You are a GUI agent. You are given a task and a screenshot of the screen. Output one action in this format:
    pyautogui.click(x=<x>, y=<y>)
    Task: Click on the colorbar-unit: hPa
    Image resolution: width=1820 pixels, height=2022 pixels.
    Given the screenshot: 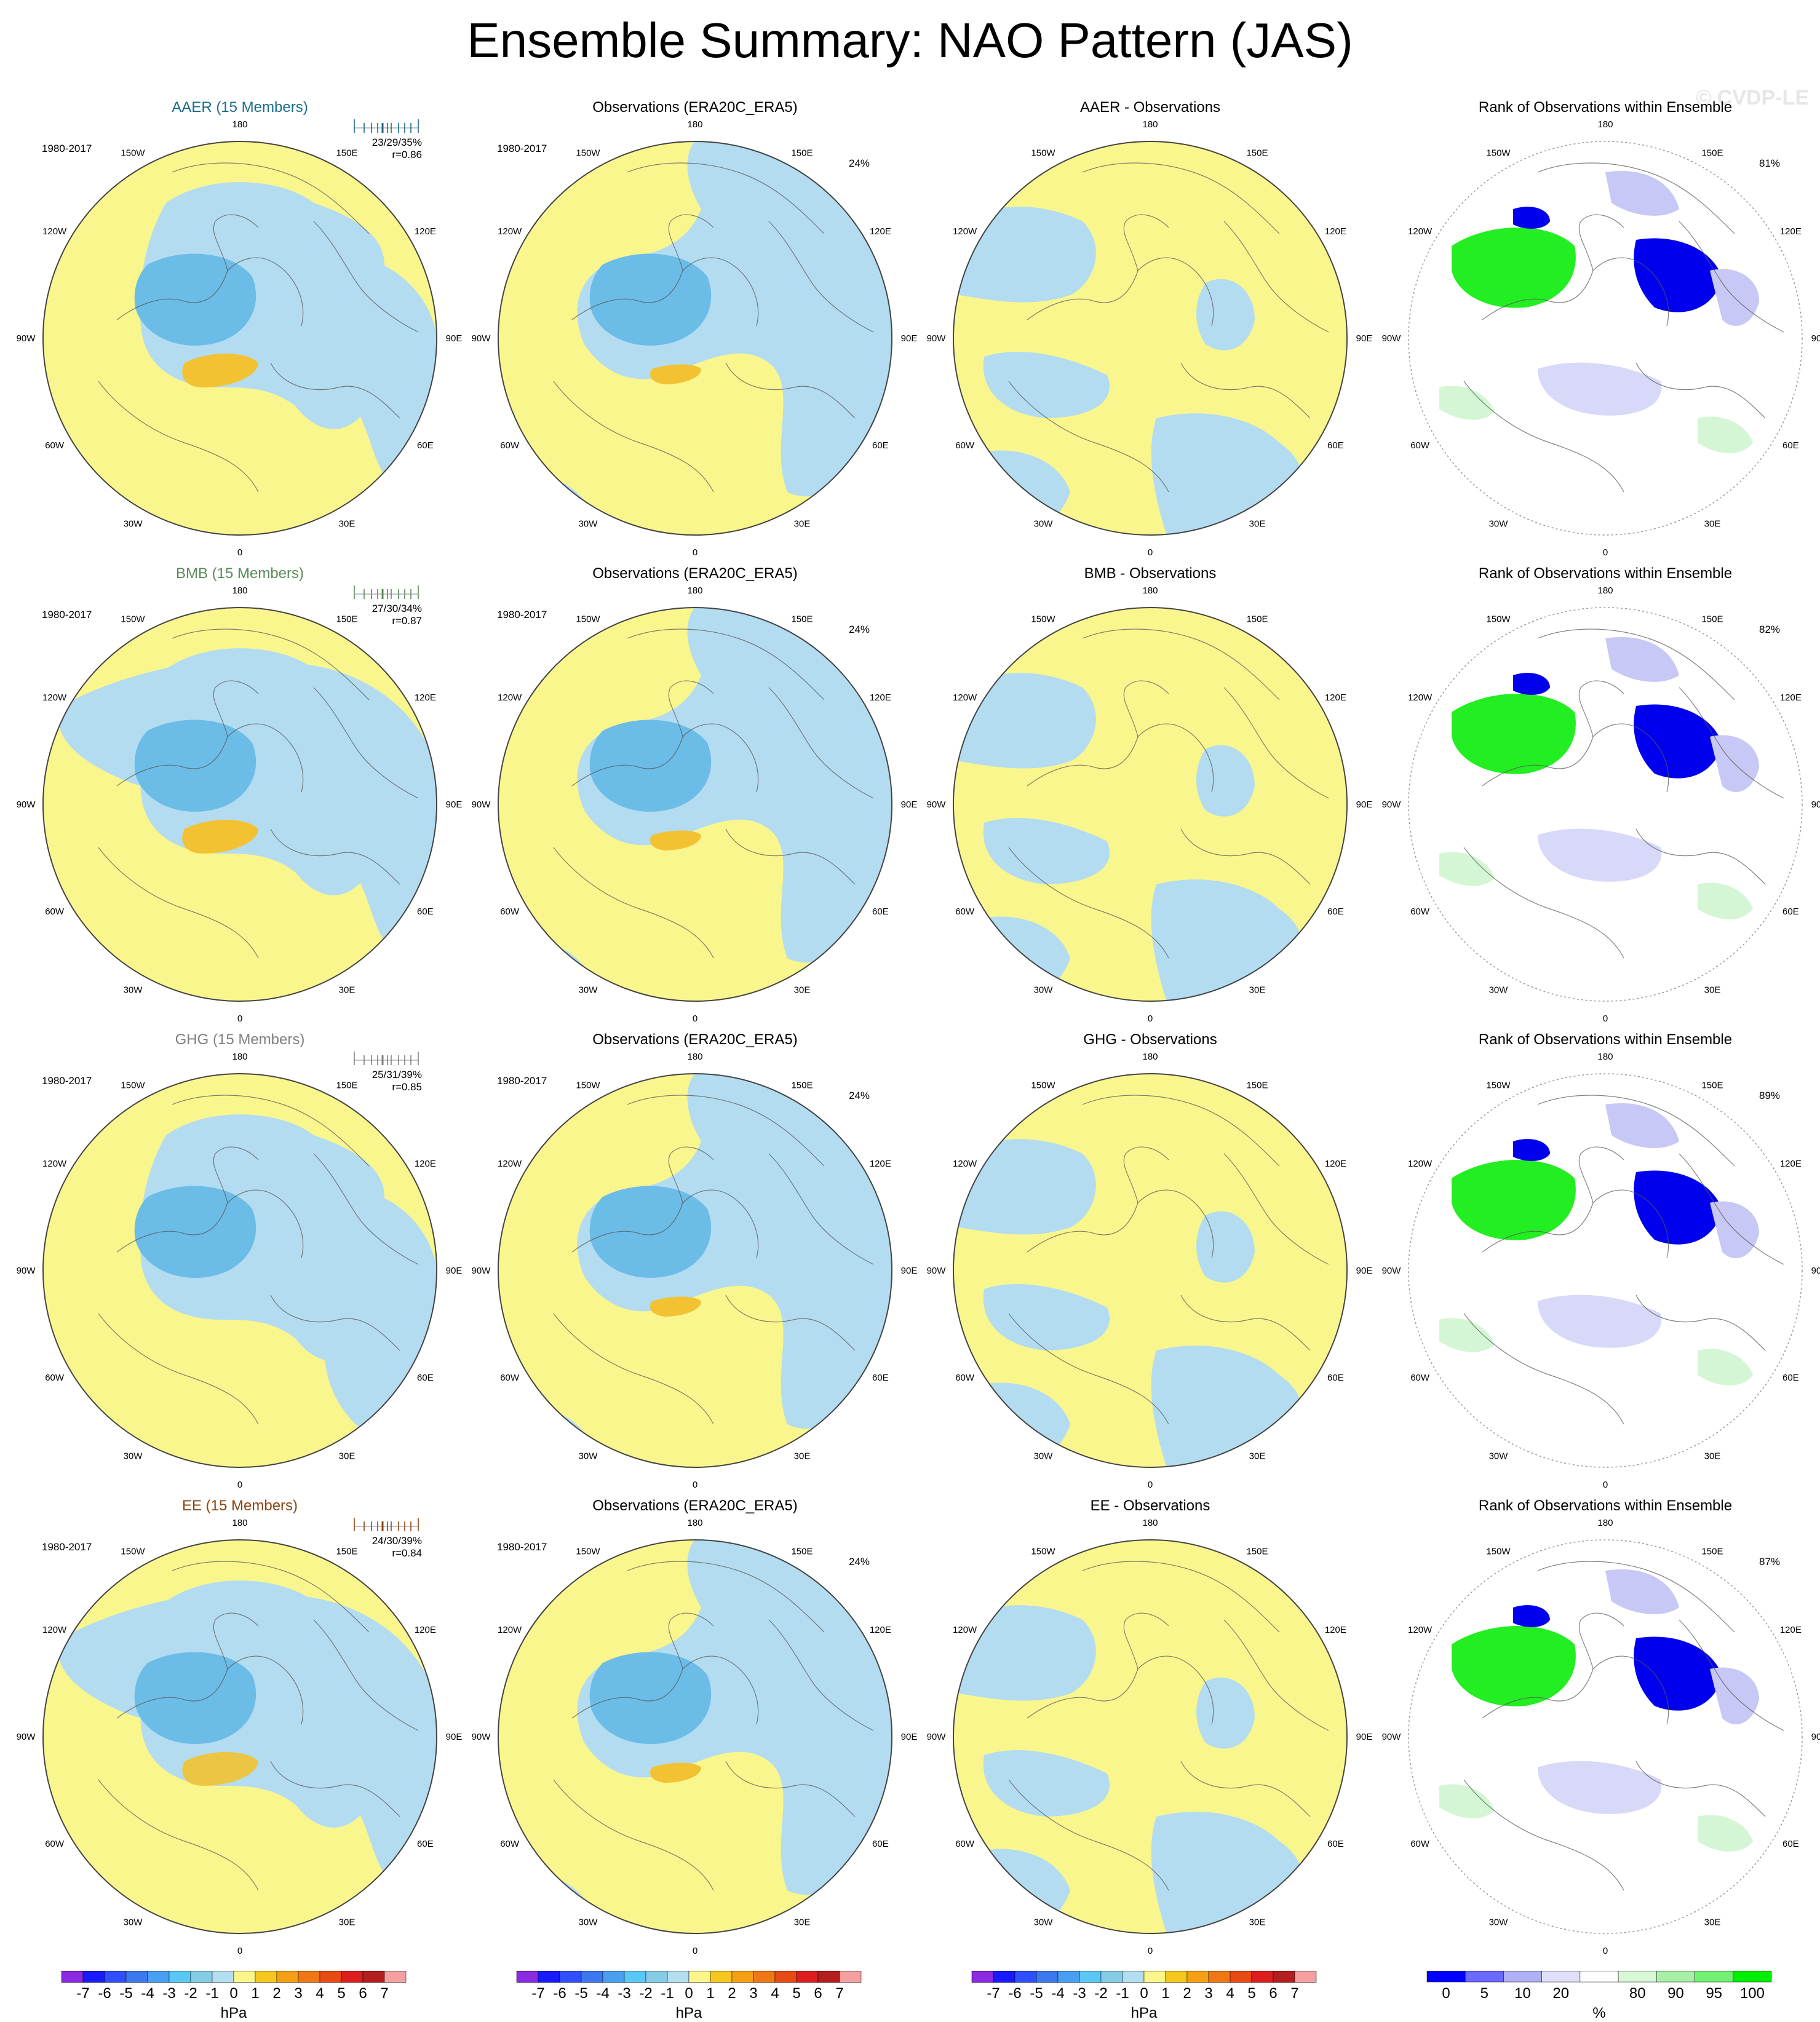 What is the action you would take?
    pyautogui.click(x=688, y=2013)
    